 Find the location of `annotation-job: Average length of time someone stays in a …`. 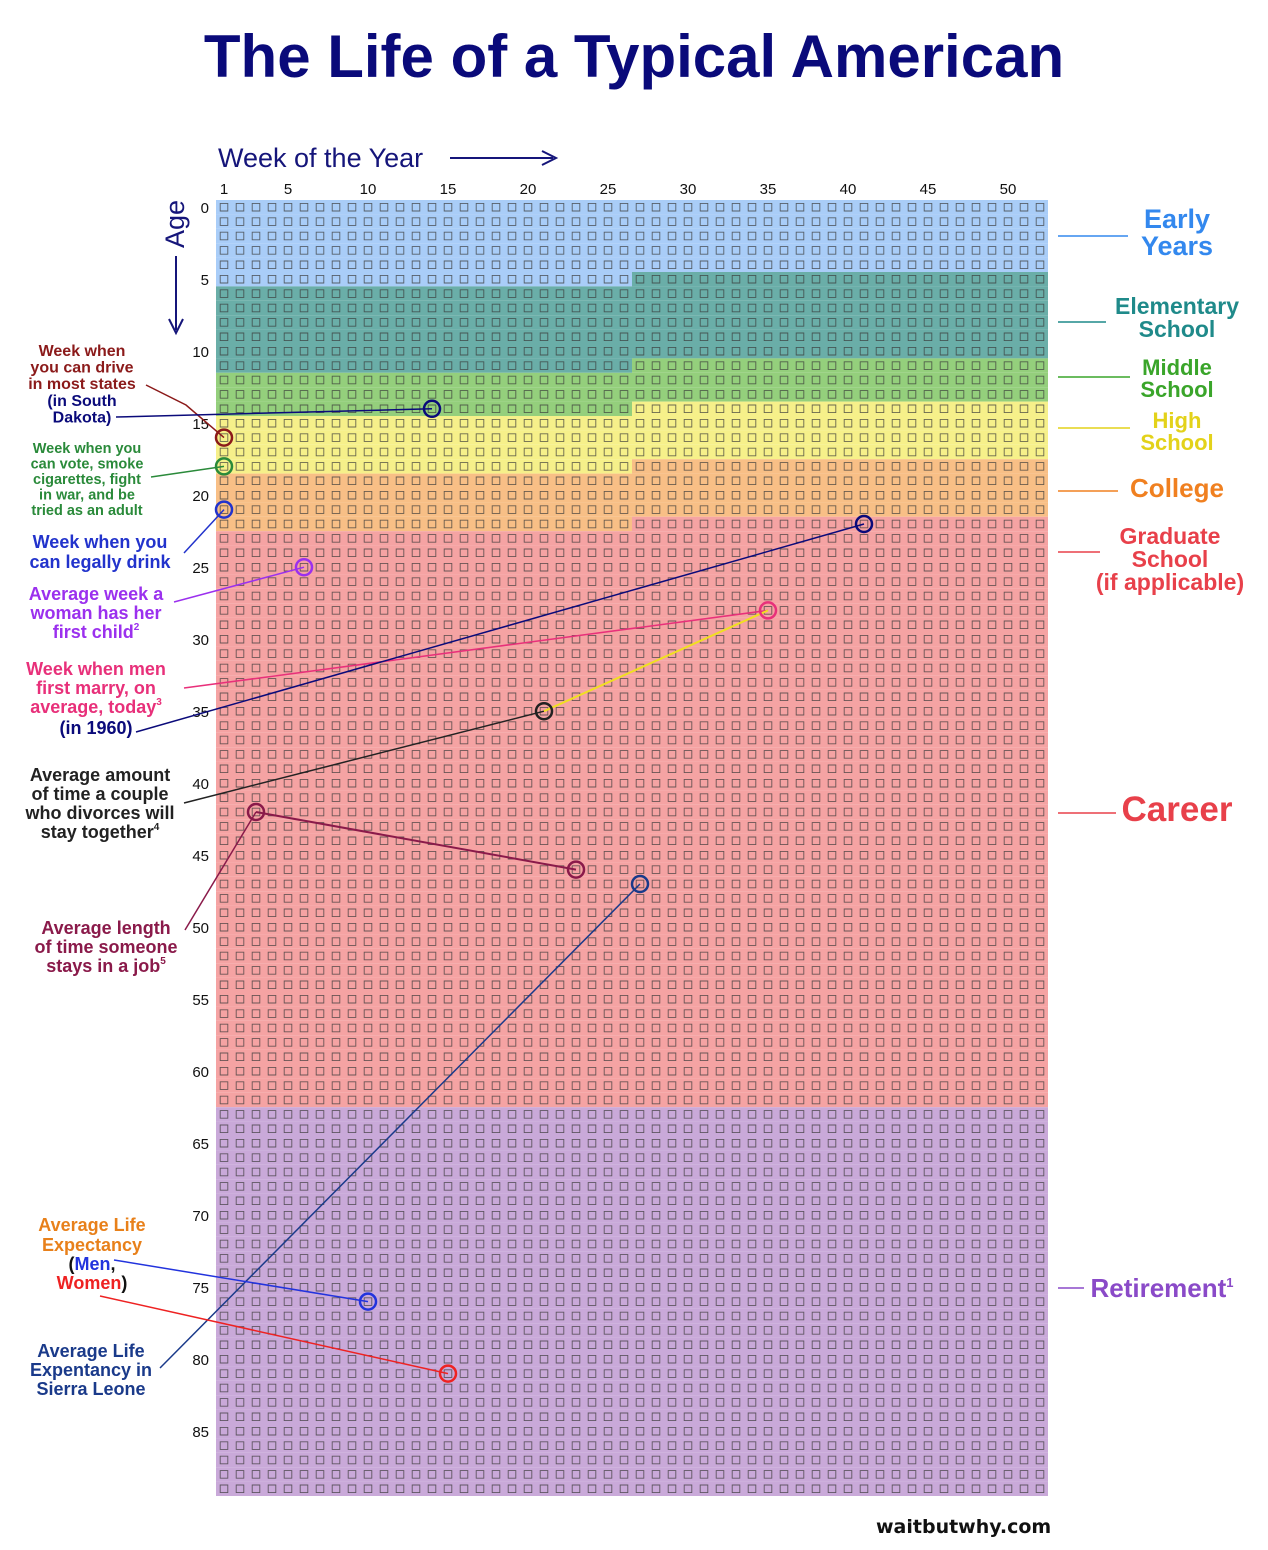

annotation-job: Average length of time someone stays in a … is located at coordinates (105, 947).